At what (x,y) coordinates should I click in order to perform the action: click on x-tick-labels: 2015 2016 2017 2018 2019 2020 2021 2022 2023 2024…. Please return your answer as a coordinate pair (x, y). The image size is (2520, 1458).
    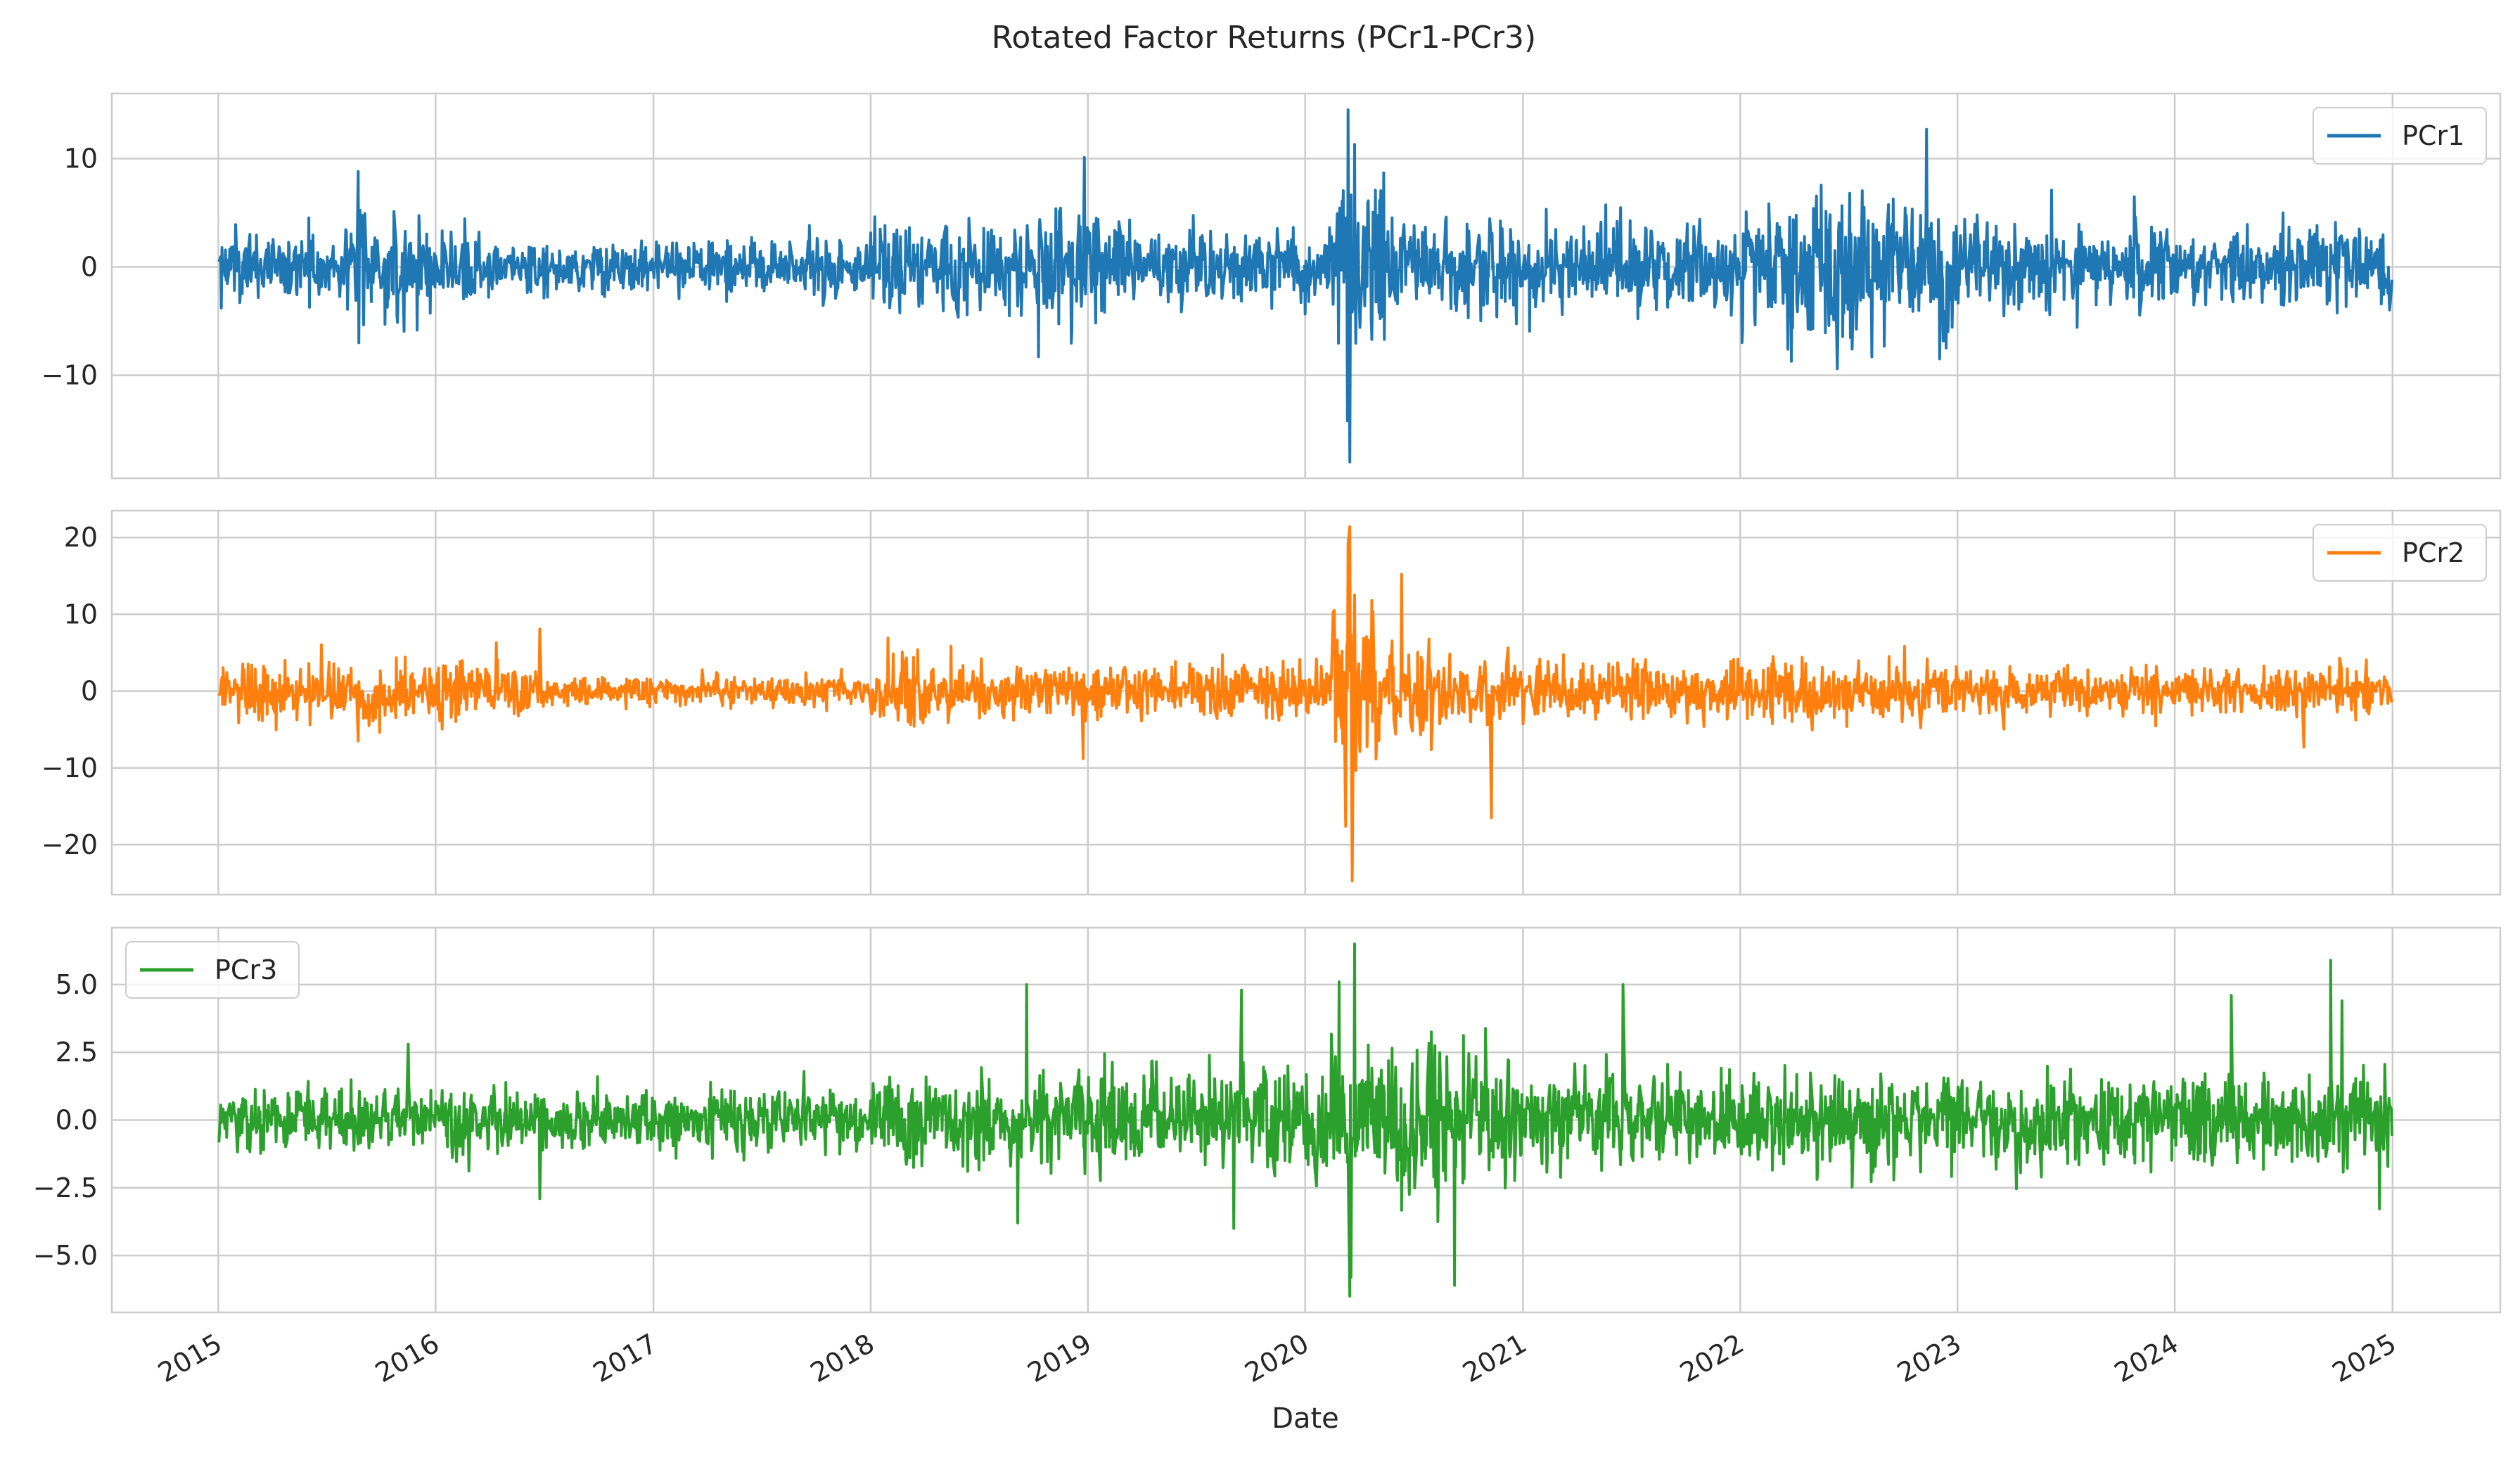
    Looking at the image, I should click on (1277, 1358).